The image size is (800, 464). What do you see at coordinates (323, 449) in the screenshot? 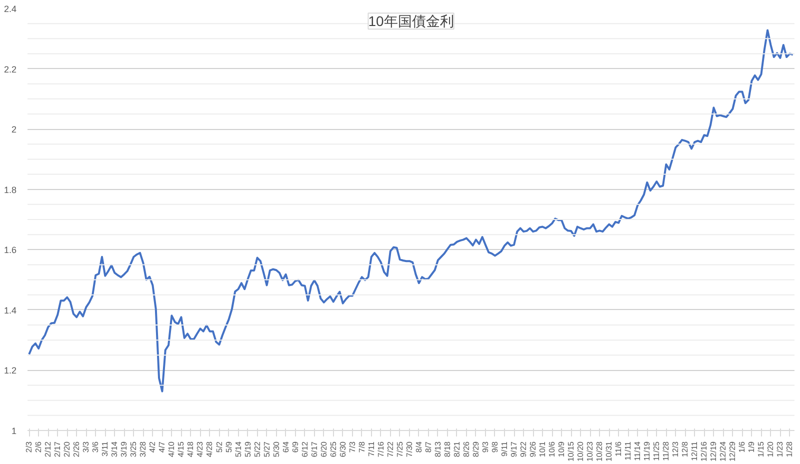
I see `x-tick-label: 6/20` at bounding box center [323, 449].